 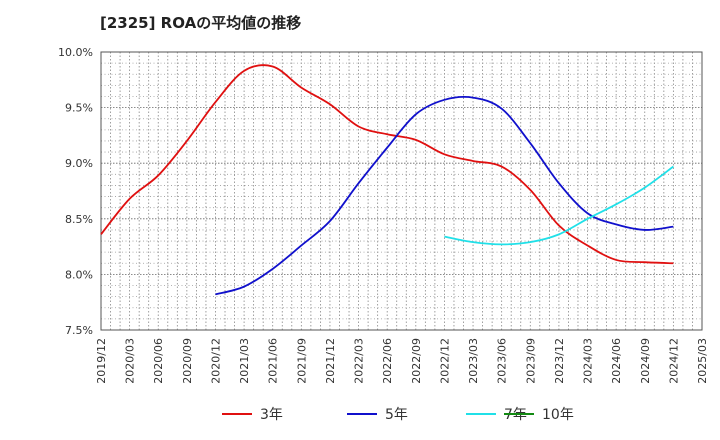 I want to click on chart-title: [2325] ROAの平均値の推移, so click(x=201, y=23).